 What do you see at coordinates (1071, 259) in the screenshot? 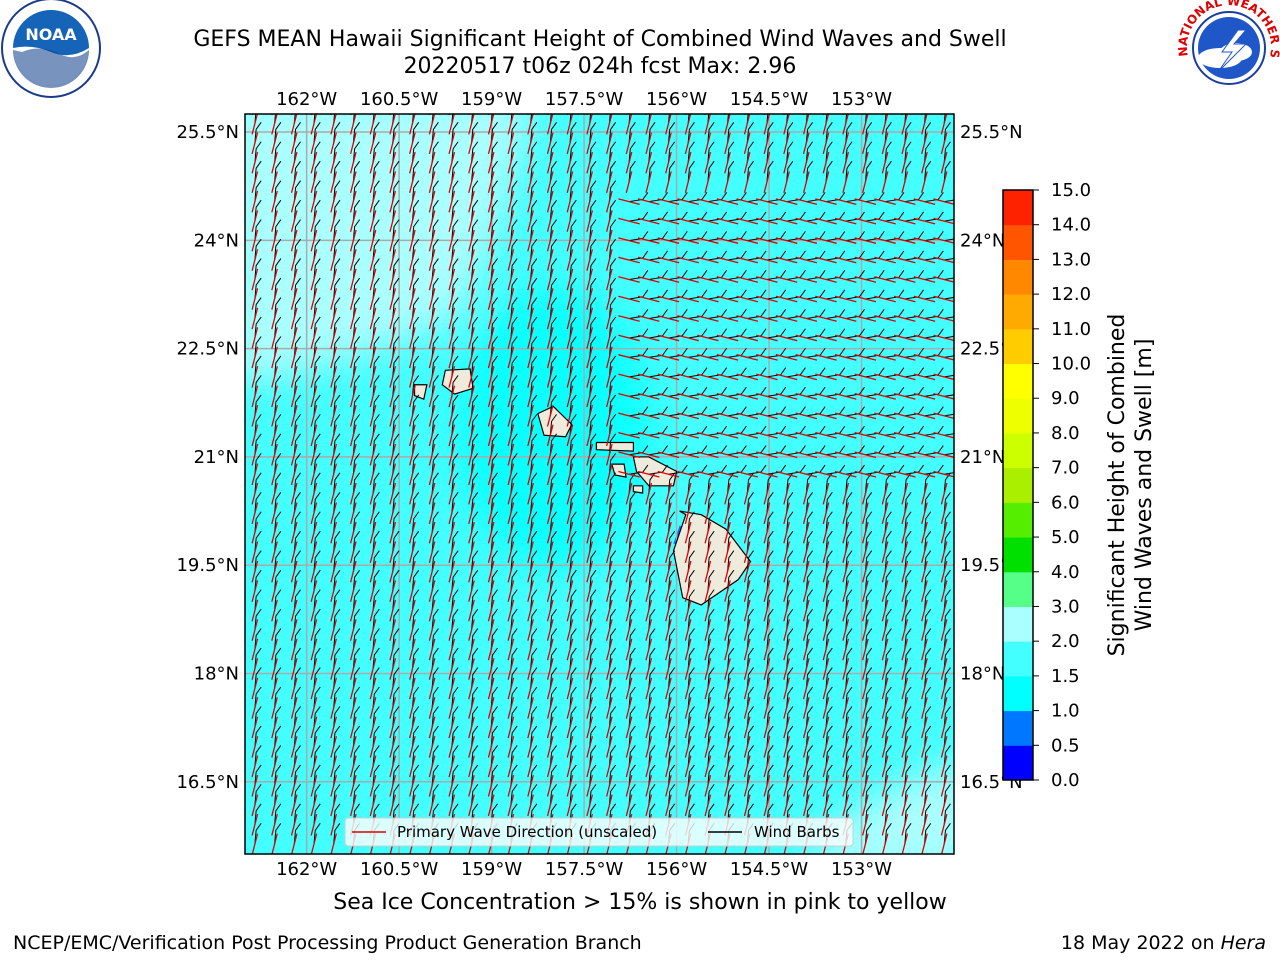
I see `colorbar-tick-label: 13.0` at bounding box center [1071, 259].